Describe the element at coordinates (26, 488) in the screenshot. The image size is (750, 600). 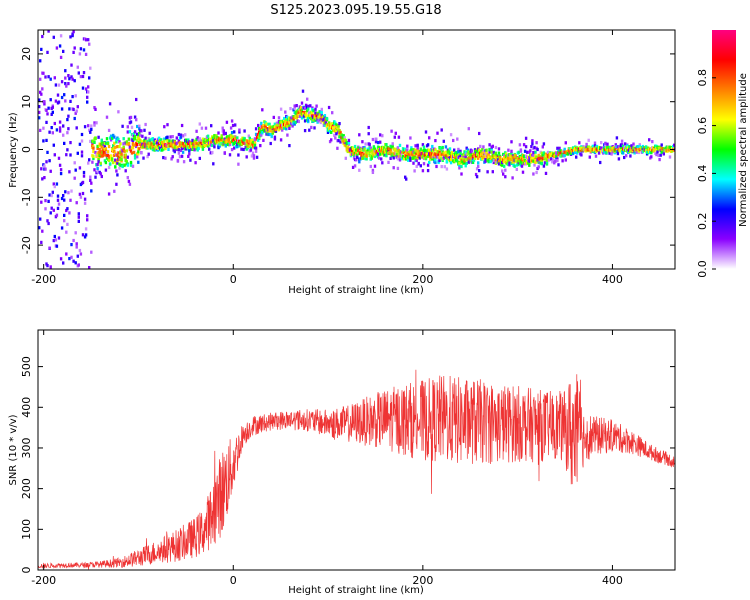
I see `snr-ytick-label: 200` at that location.